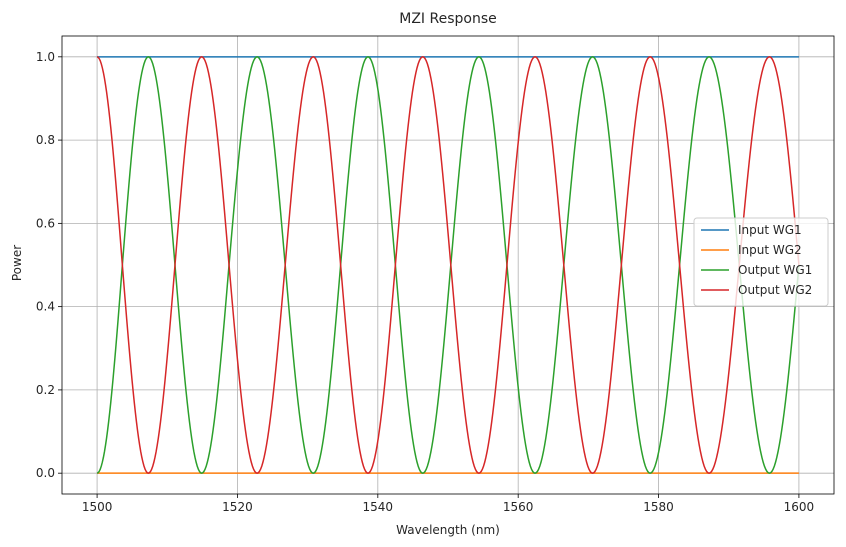  I want to click on legend-entry-input-wg1: Input WG1, so click(770, 230).